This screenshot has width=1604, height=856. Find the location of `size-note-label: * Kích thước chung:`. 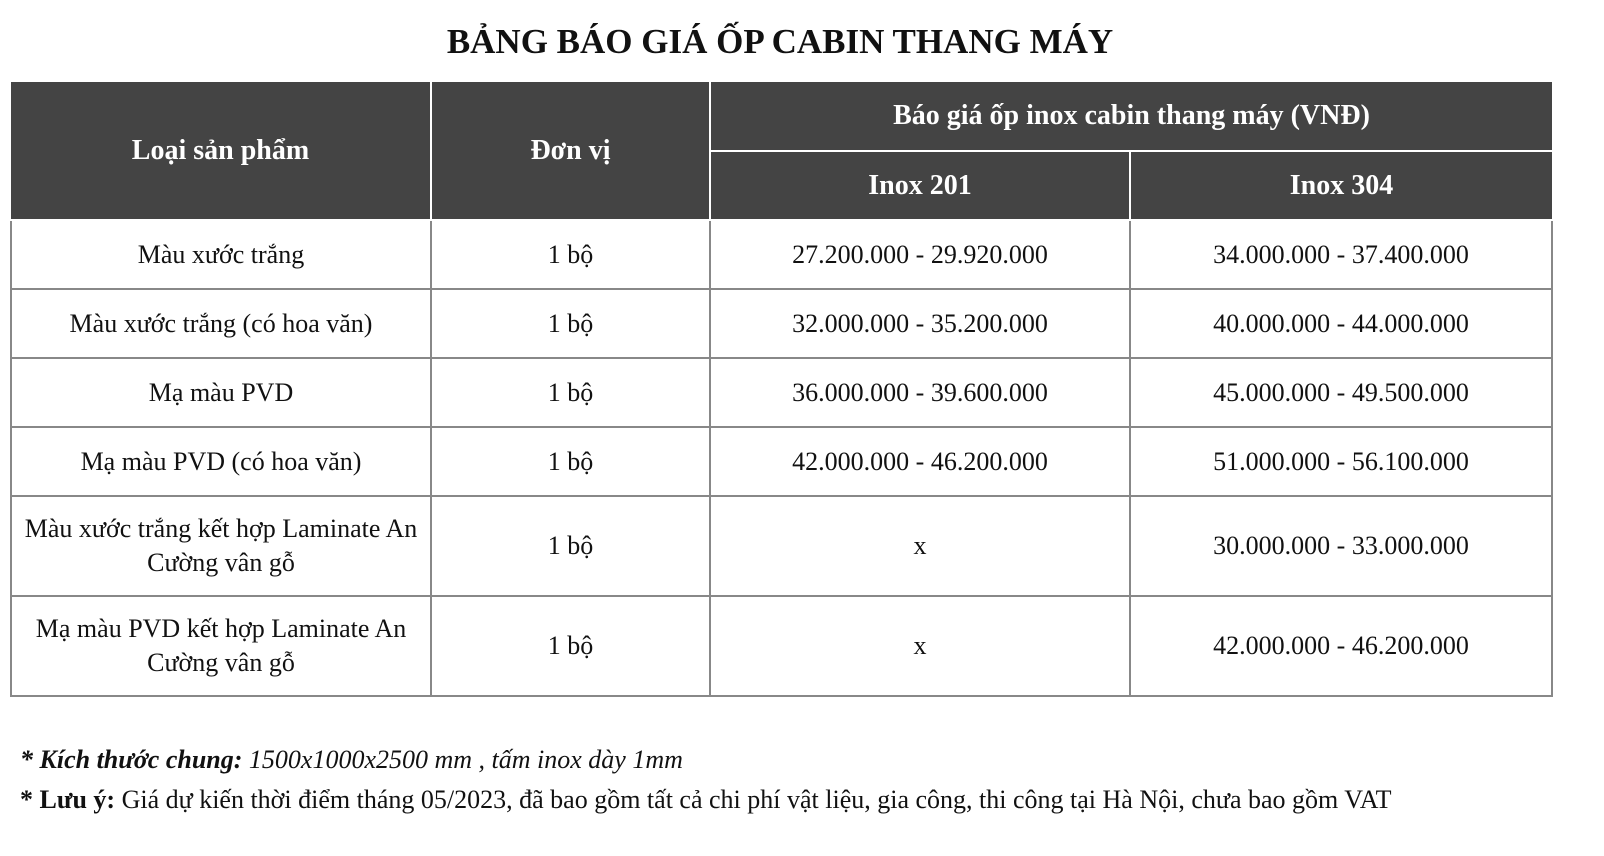

size-note-label: * Kích thước chung: is located at coordinates (131, 759).